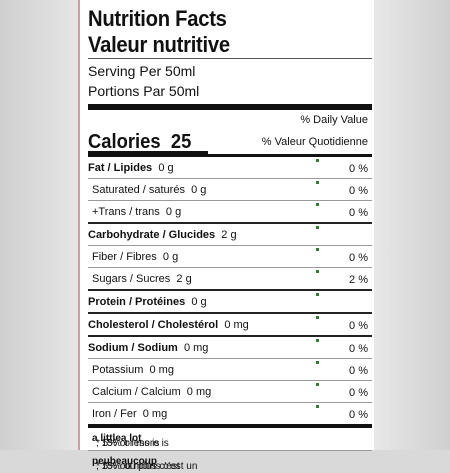  Describe the element at coordinates (157, 18) in the screenshot. I see `title-en: Nutrition Facts` at that location.